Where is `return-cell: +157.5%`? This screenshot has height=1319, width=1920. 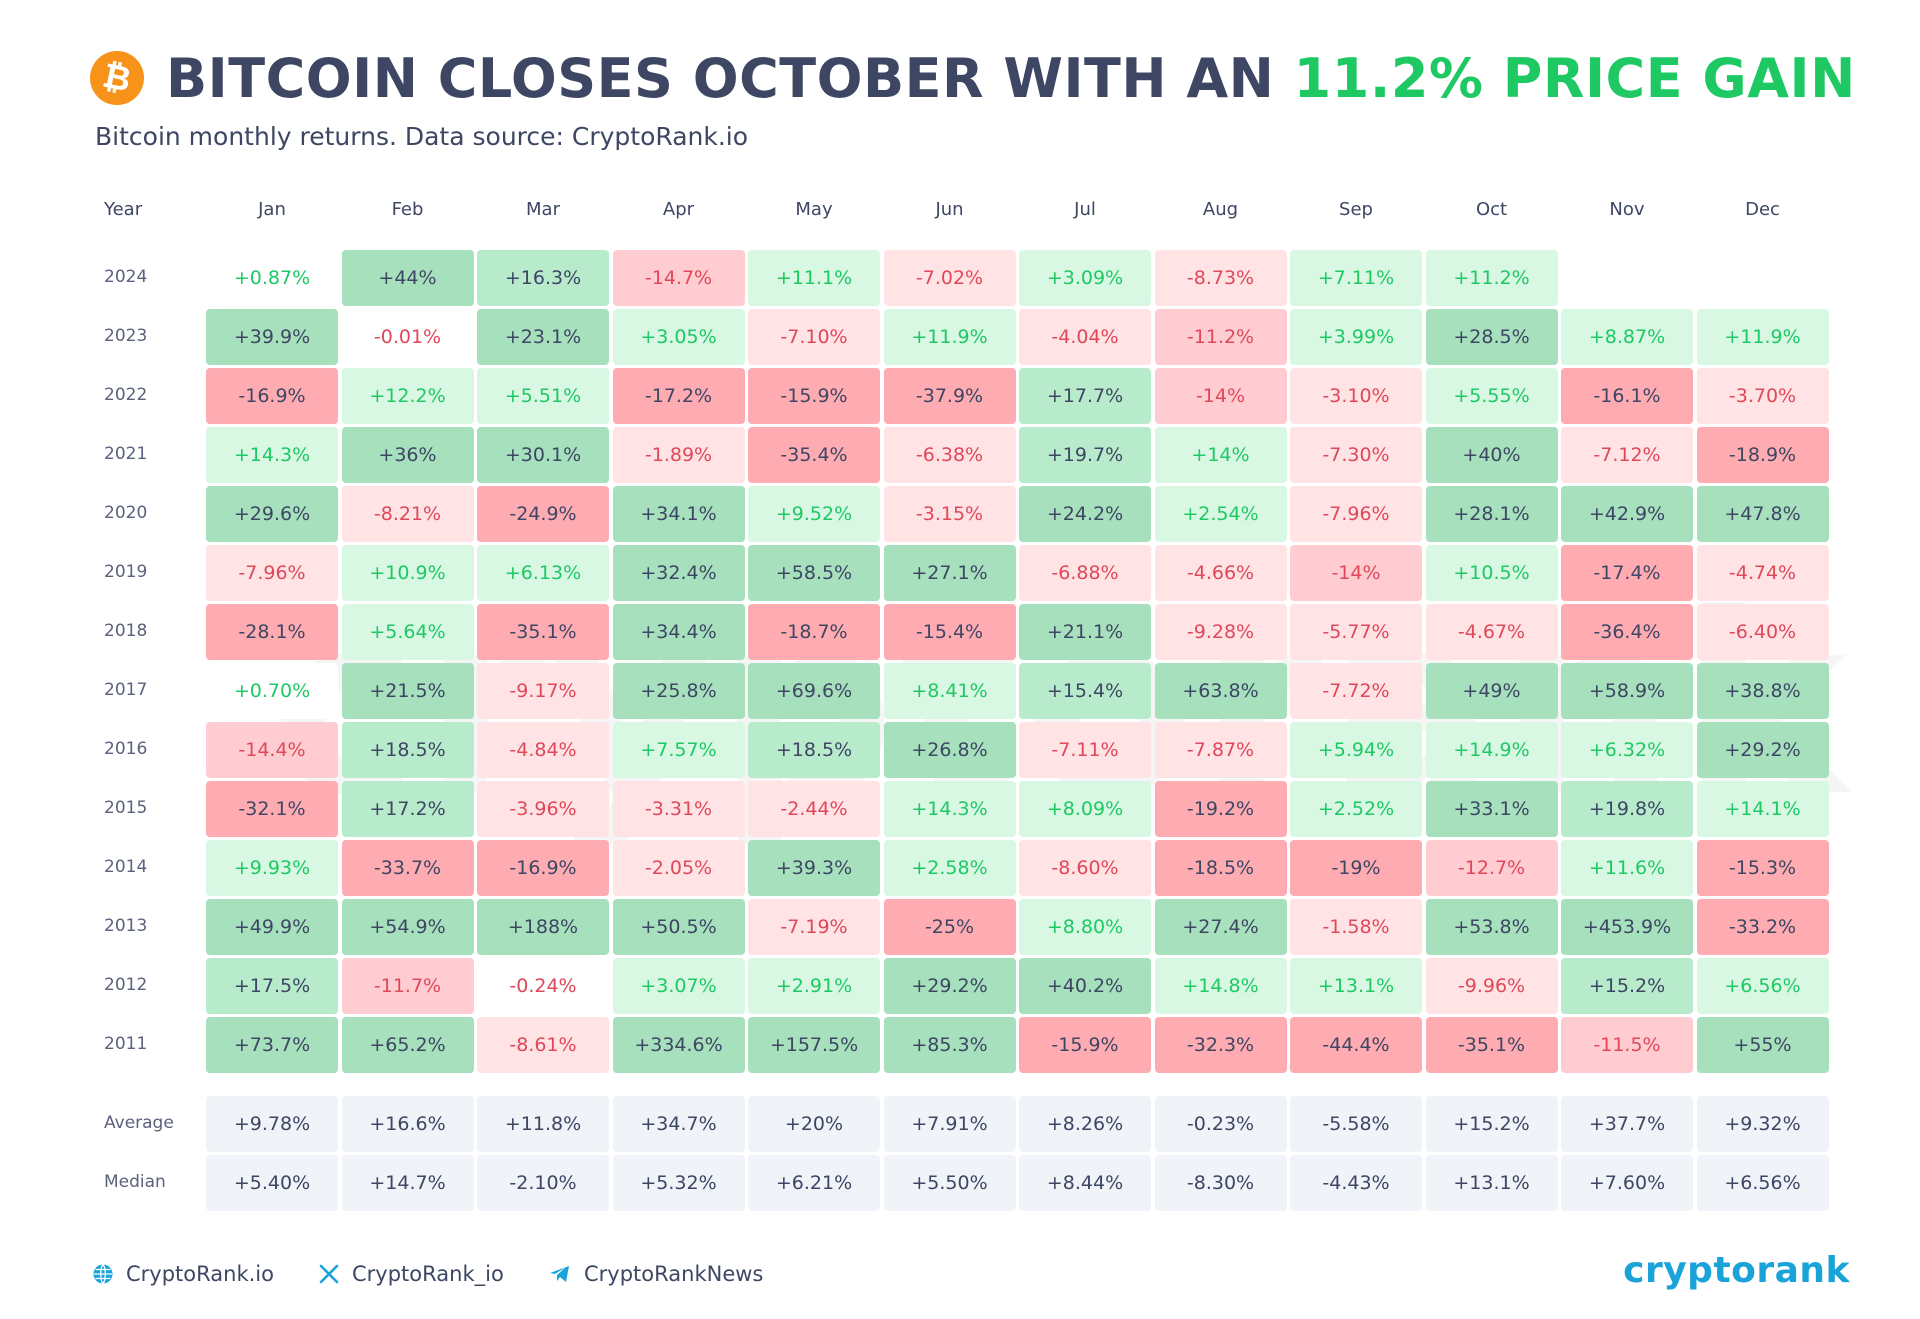
return-cell: +157.5% is located at coordinates (814, 1045).